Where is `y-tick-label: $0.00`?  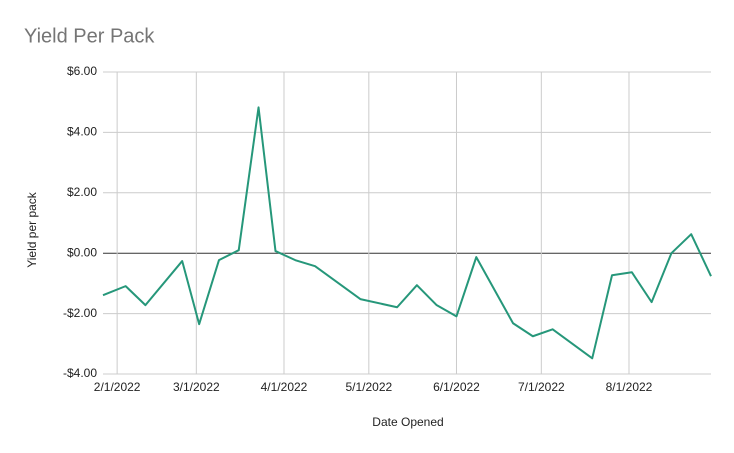 y-tick-label: $0.00 is located at coordinates (82, 252).